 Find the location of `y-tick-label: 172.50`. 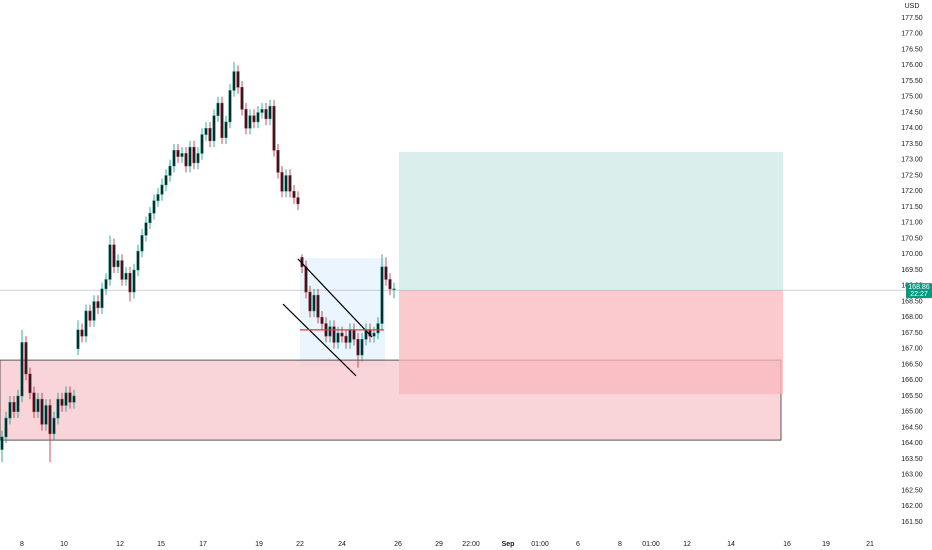

y-tick-label: 172.50 is located at coordinates (912, 175).